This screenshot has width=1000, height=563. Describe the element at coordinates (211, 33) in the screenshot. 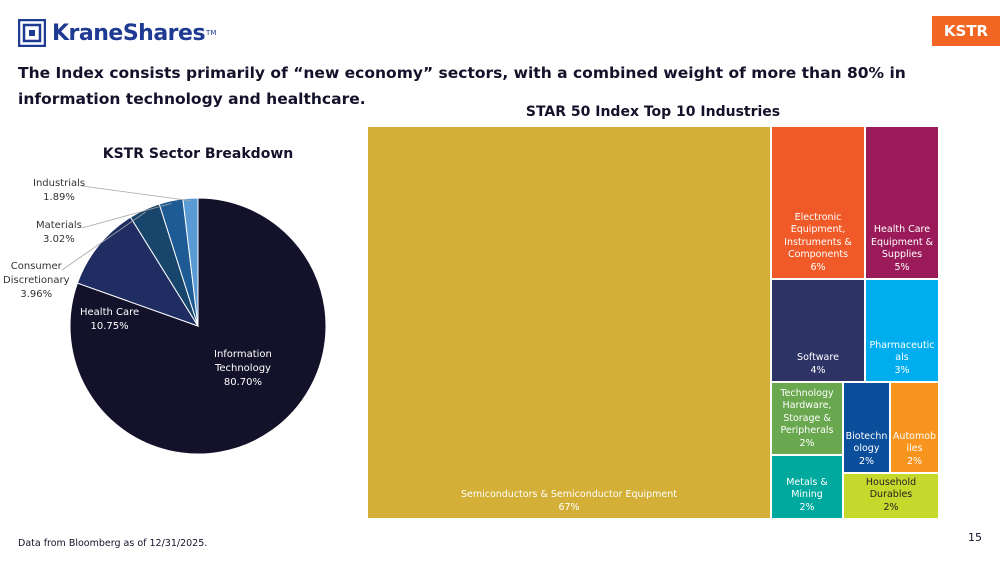

I see `brand-trademark: TM` at that location.